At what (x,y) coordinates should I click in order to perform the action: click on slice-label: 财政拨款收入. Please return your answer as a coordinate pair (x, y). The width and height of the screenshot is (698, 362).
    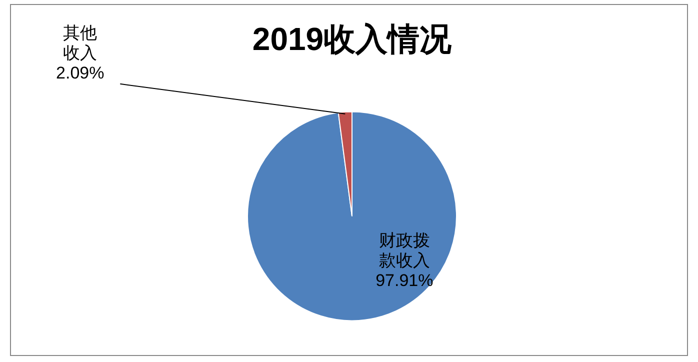
    Looking at the image, I should click on (404, 250).